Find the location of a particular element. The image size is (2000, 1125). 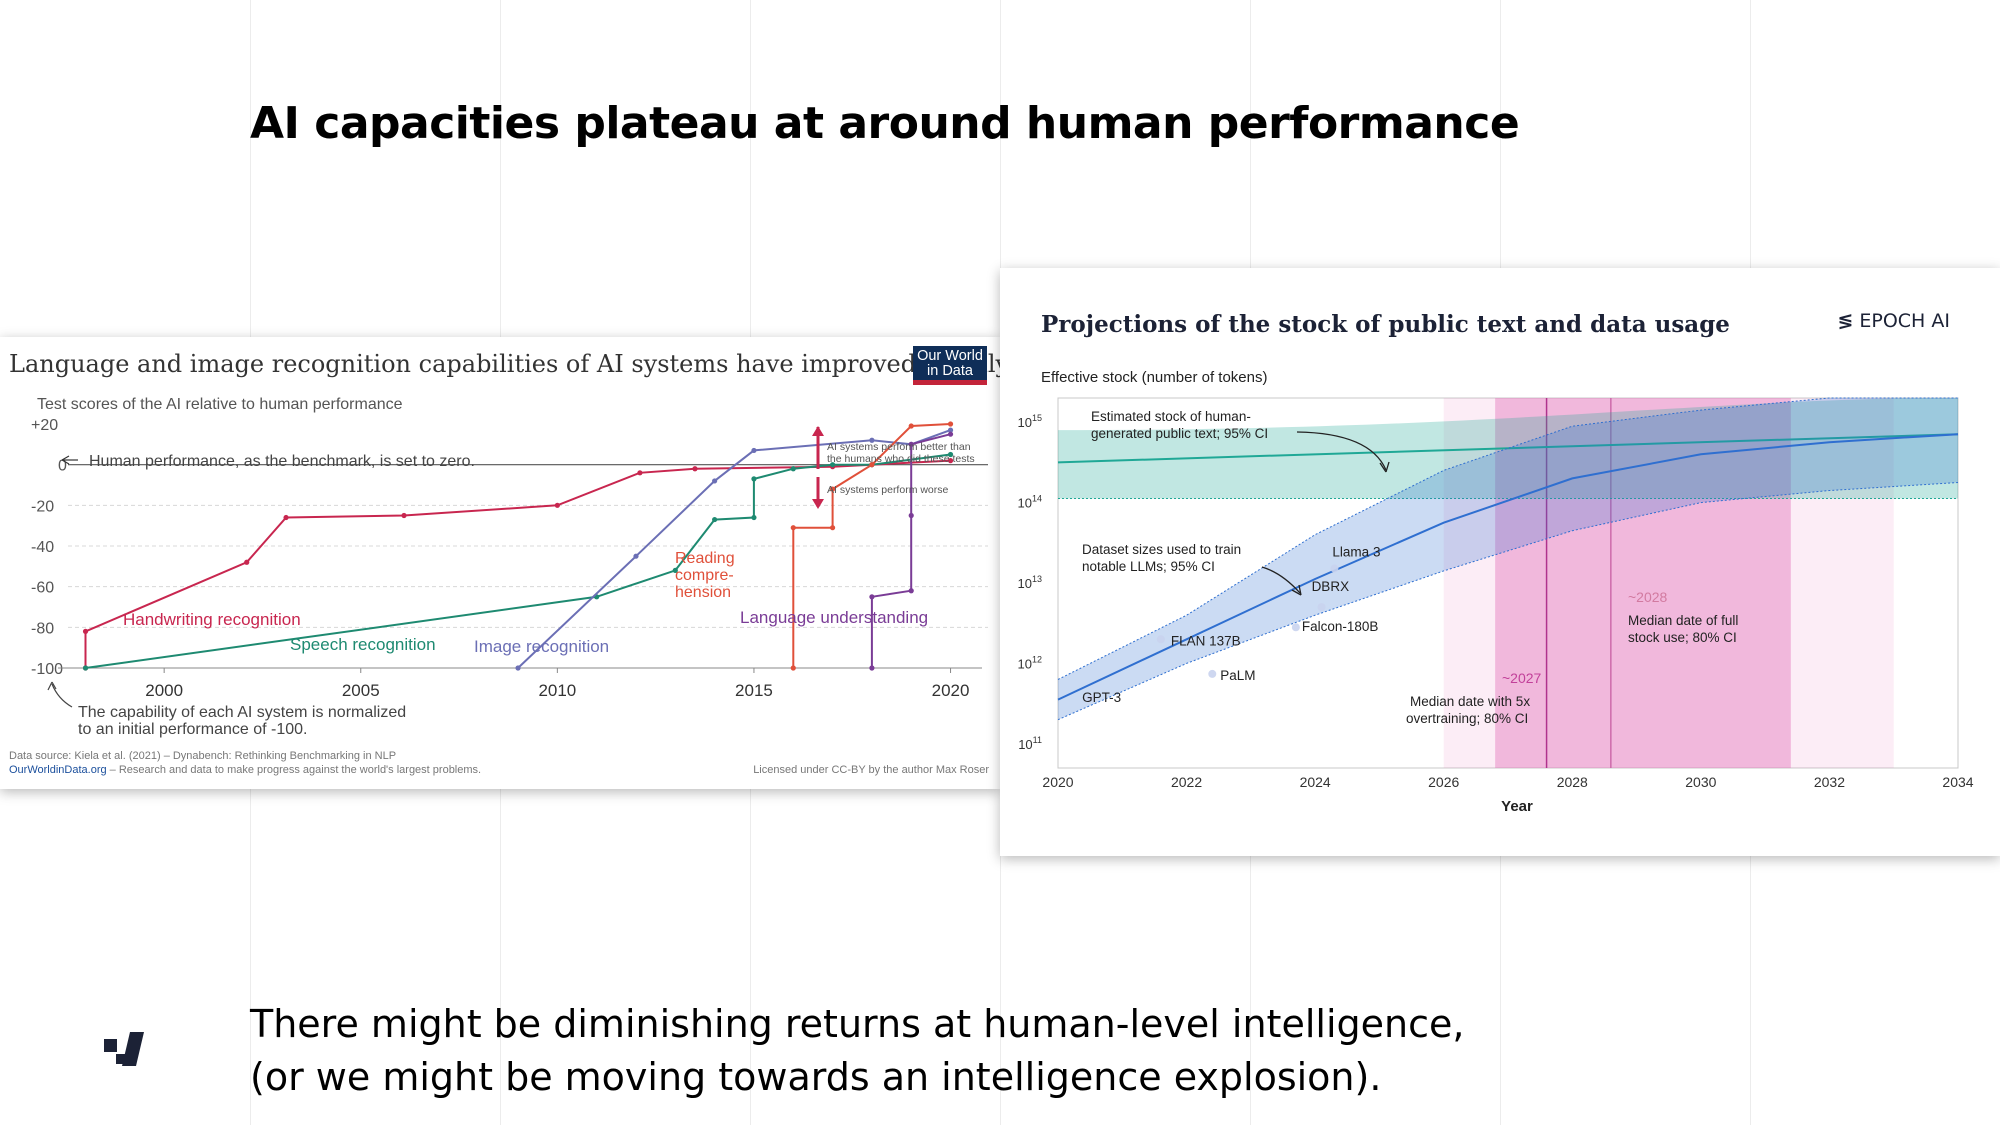

y-tick-label: 0 is located at coordinates (62, 466).